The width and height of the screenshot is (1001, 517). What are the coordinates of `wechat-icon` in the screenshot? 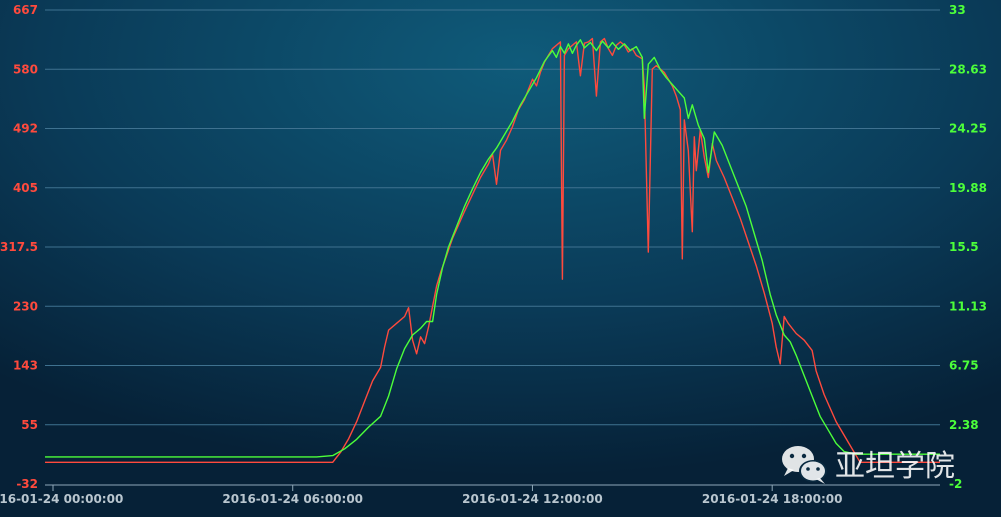 It's located at (804, 465).